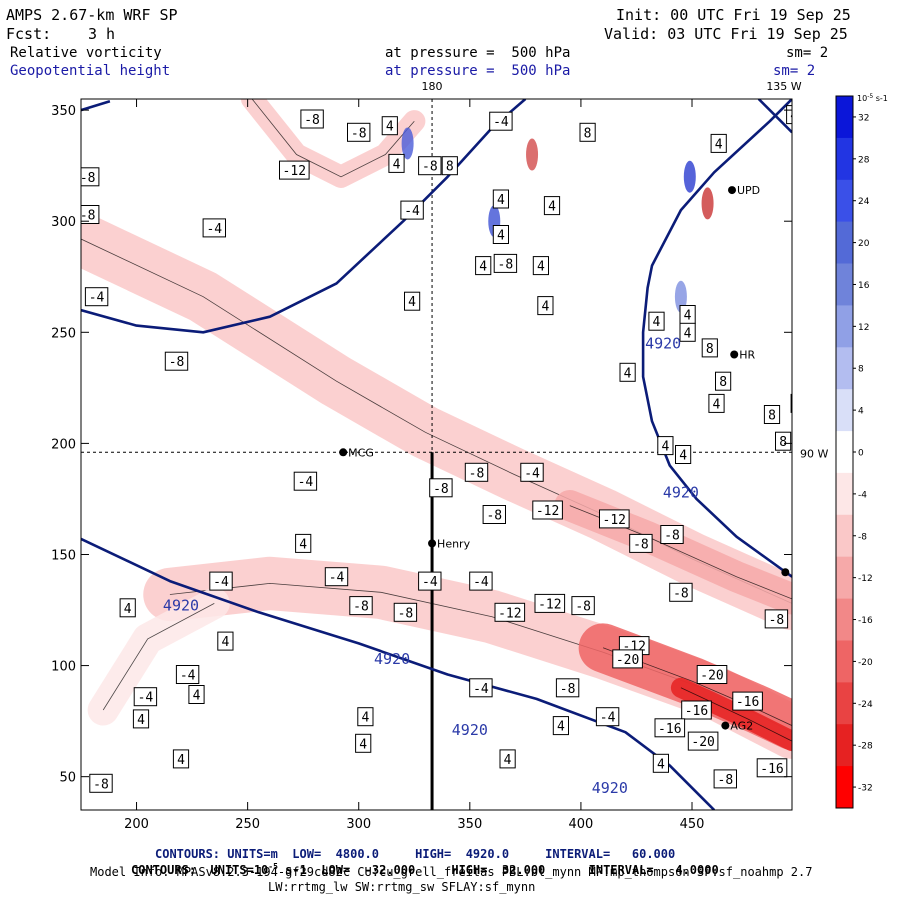 This screenshot has height=900, width=900. I want to click on vorticity-label-74: -16, so click(696, 711).